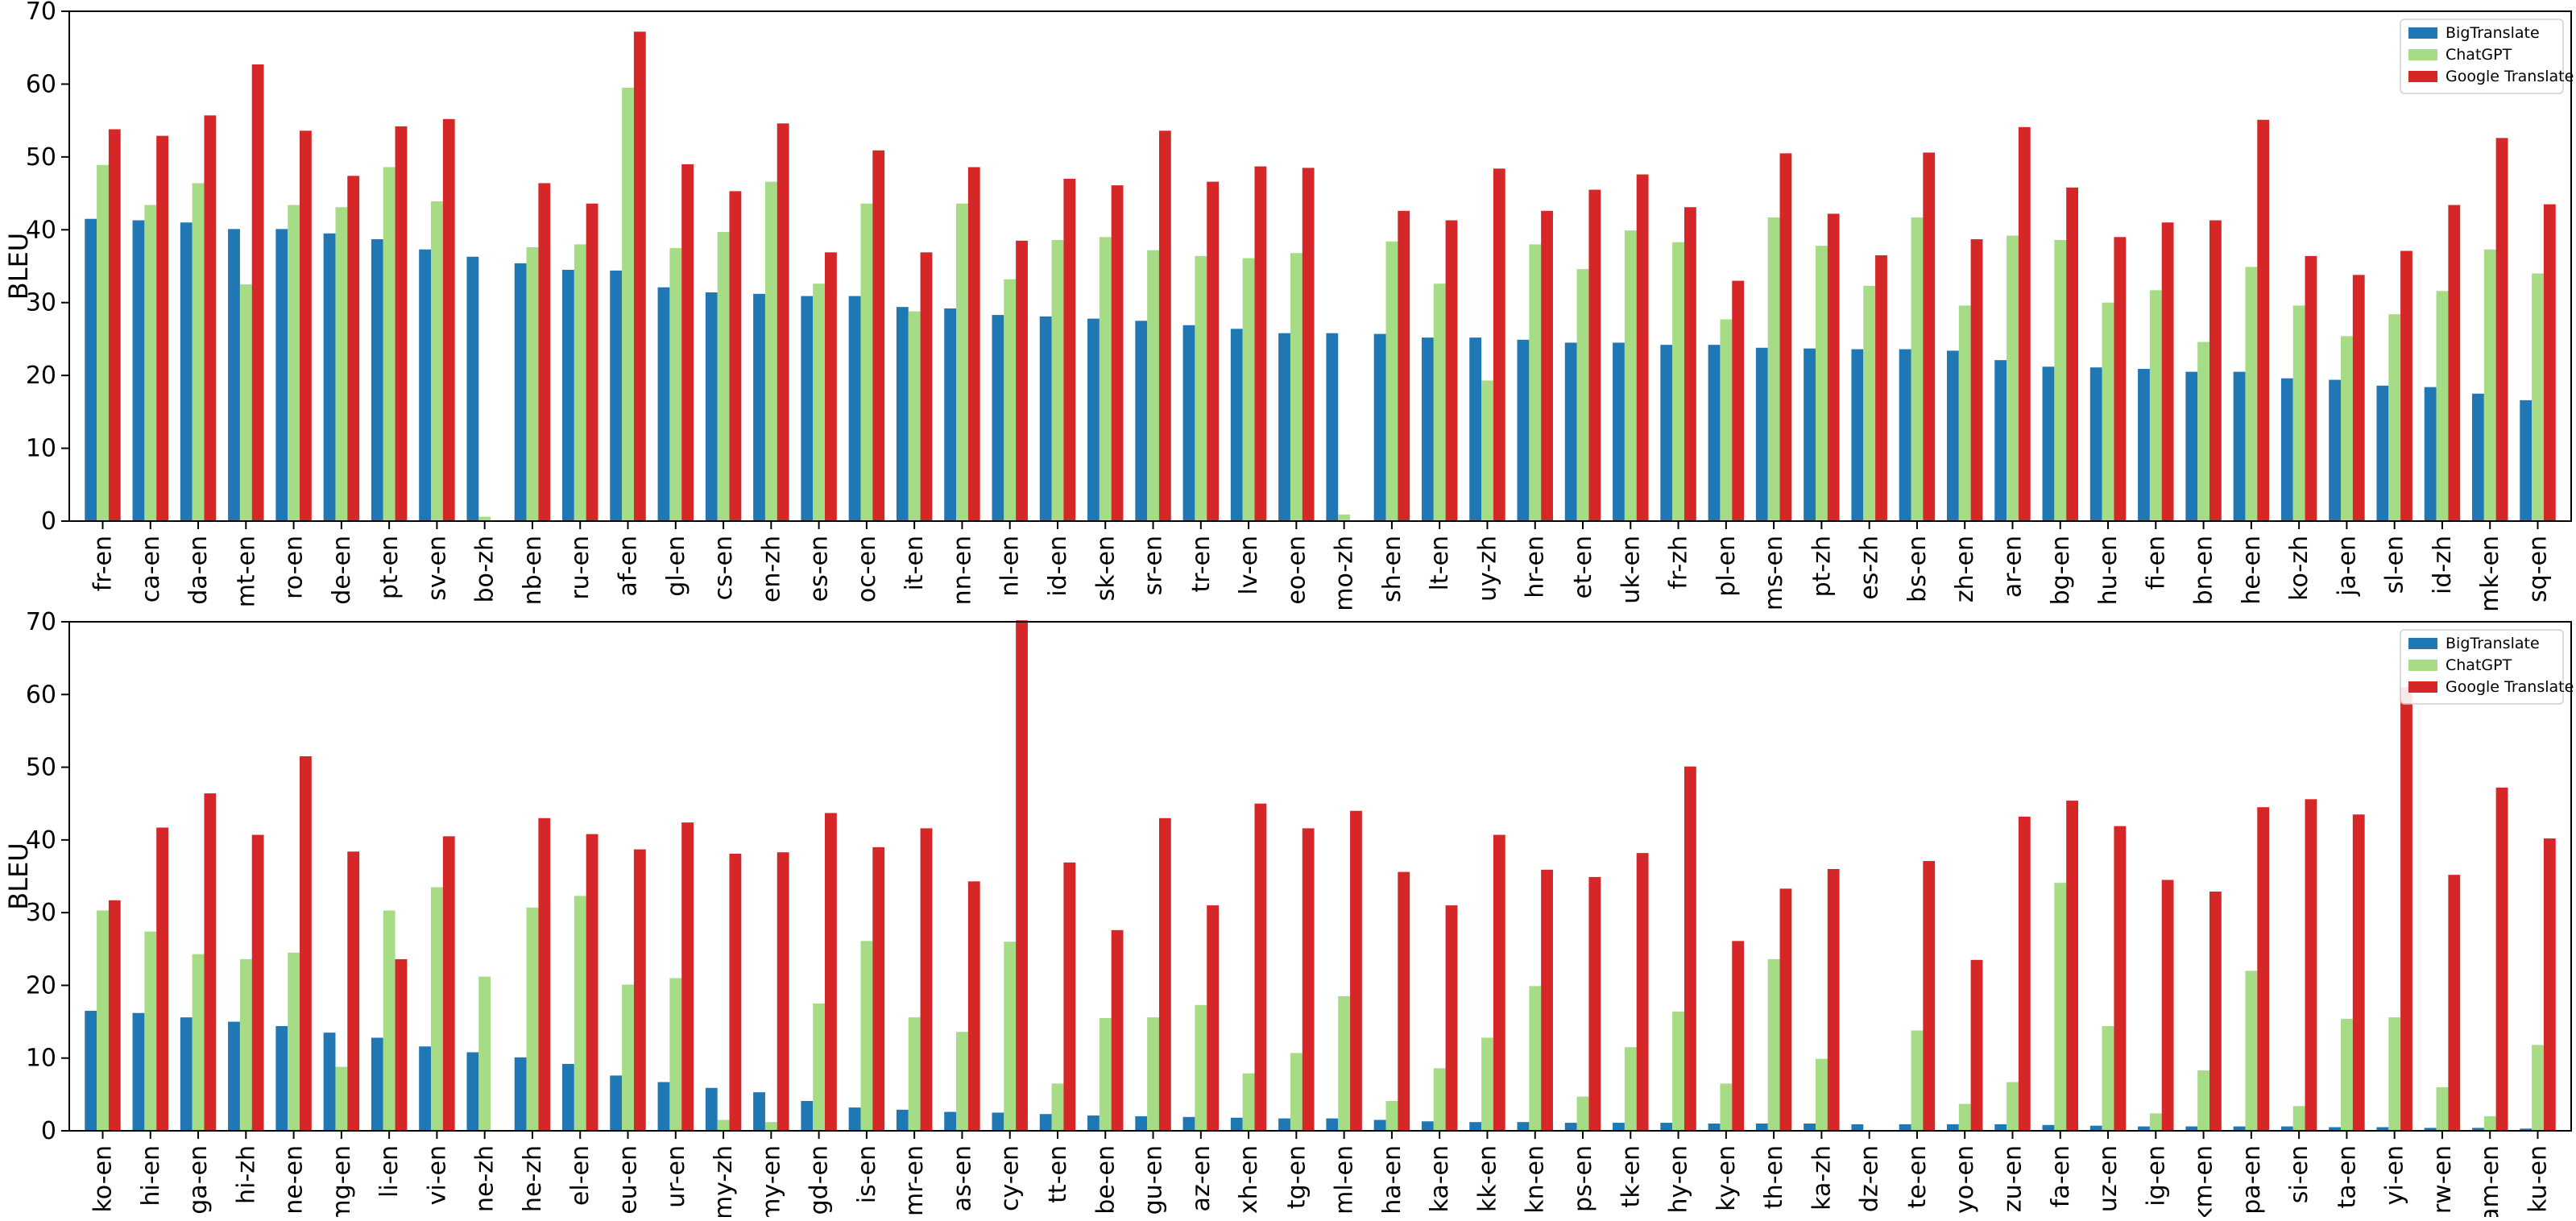  I want to click on x-tick-label-tt-en: tt-en, so click(1058, 1174).